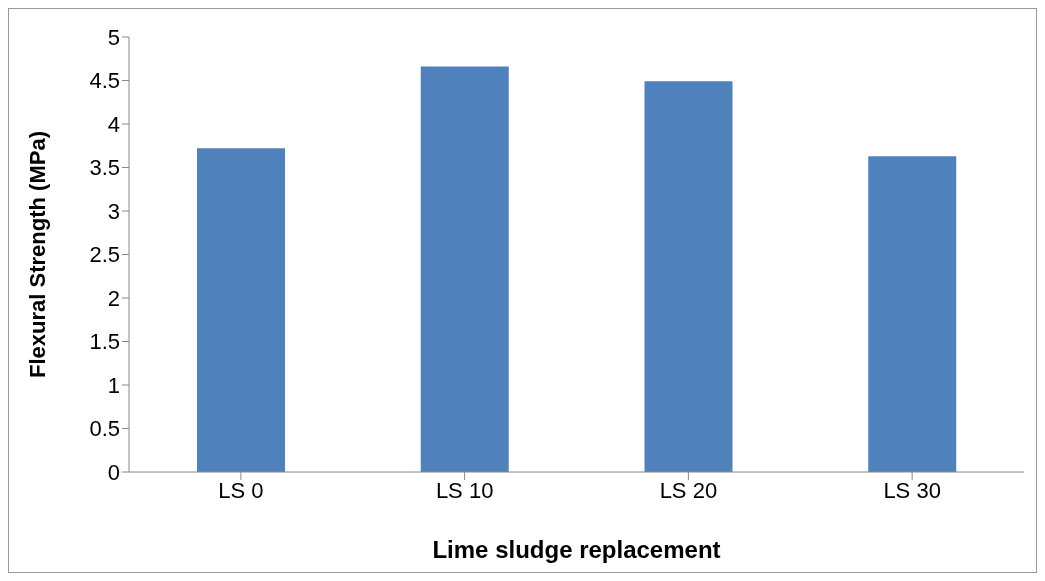 The height and width of the screenshot is (581, 1045). Describe the element at coordinates (104, 168) in the screenshot. I see `y-tick-label: 3.5` at that location.